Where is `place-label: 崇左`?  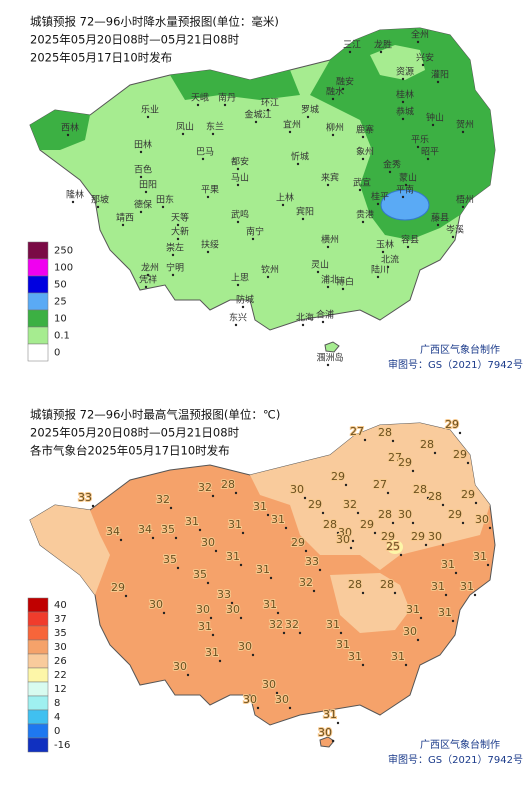 place-label: 崇左 is located at coordinates (175, 248).